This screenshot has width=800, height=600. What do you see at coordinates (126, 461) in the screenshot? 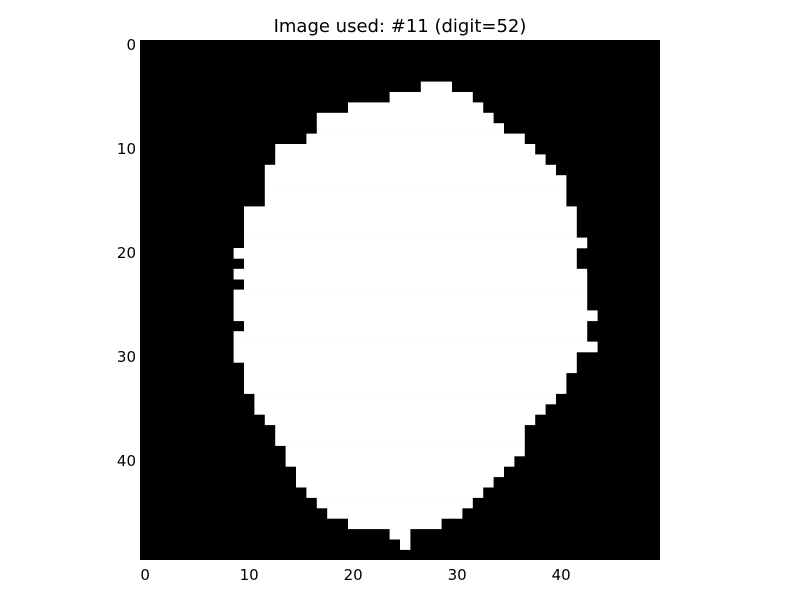
I see `y-tick-label: 40` at bounding box center [126, 461].